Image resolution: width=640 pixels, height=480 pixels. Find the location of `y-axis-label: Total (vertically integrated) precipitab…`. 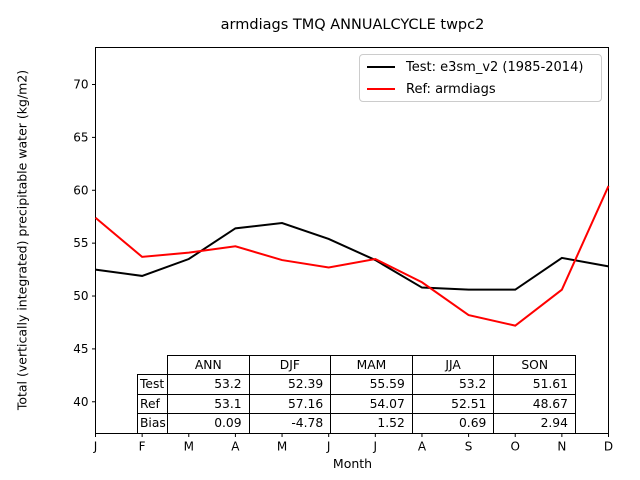

y-axis-label: Total (vertically integrated) precipitab… is located at coordinates (22, 240).